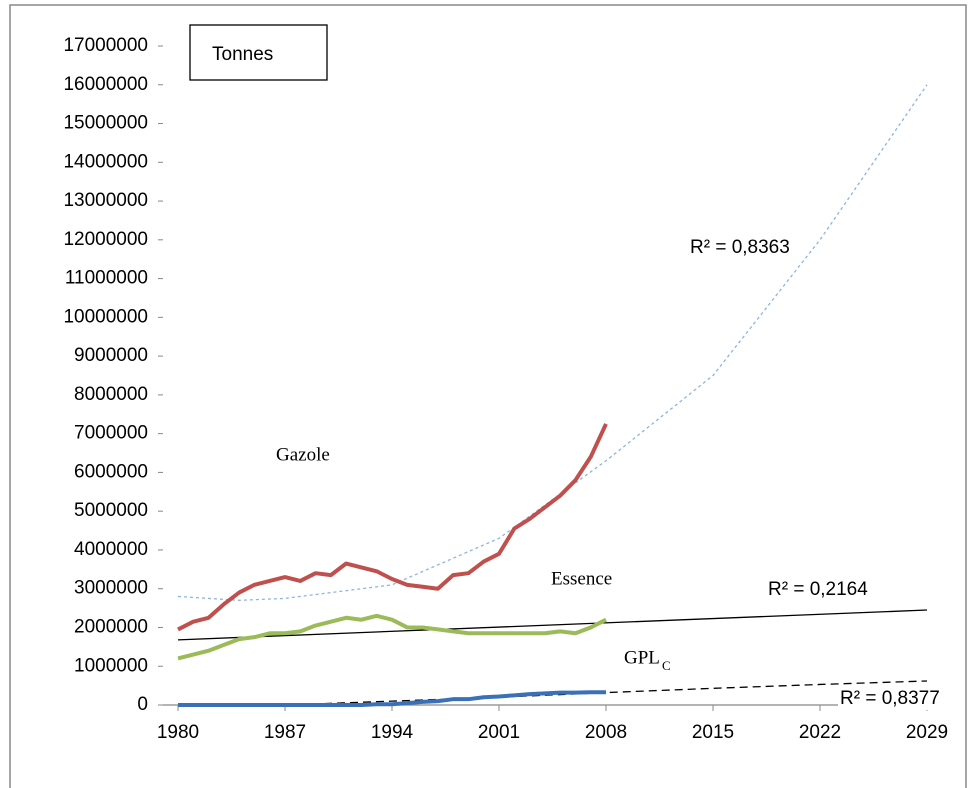 Image resolution: width=970 pixels, height=788 pixels. I want to click on y-tick-label: 16000000, so click(105, 84).